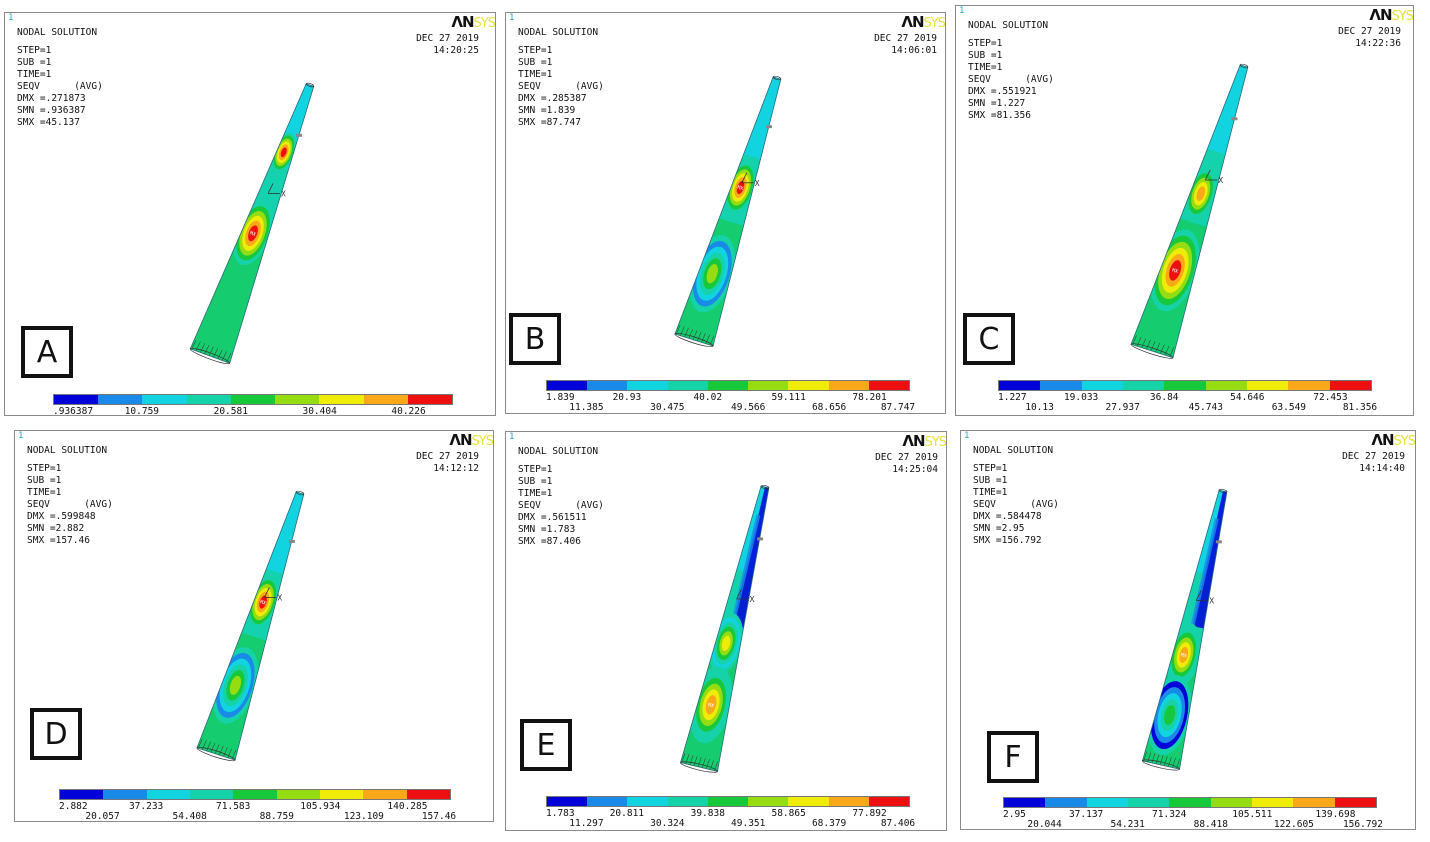 The height and width of the screenshot is (842, 1430). I want to click on triad-x-label: X, so click(757, 183).